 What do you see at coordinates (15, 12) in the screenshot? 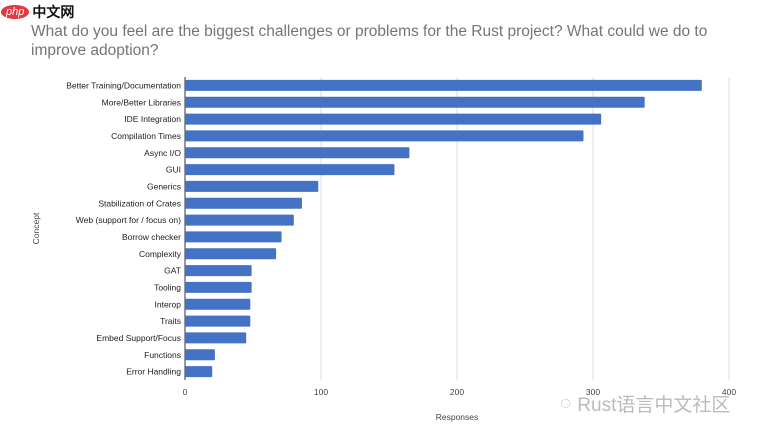
I see `php-logo: php` at bounding box center [15, 12].